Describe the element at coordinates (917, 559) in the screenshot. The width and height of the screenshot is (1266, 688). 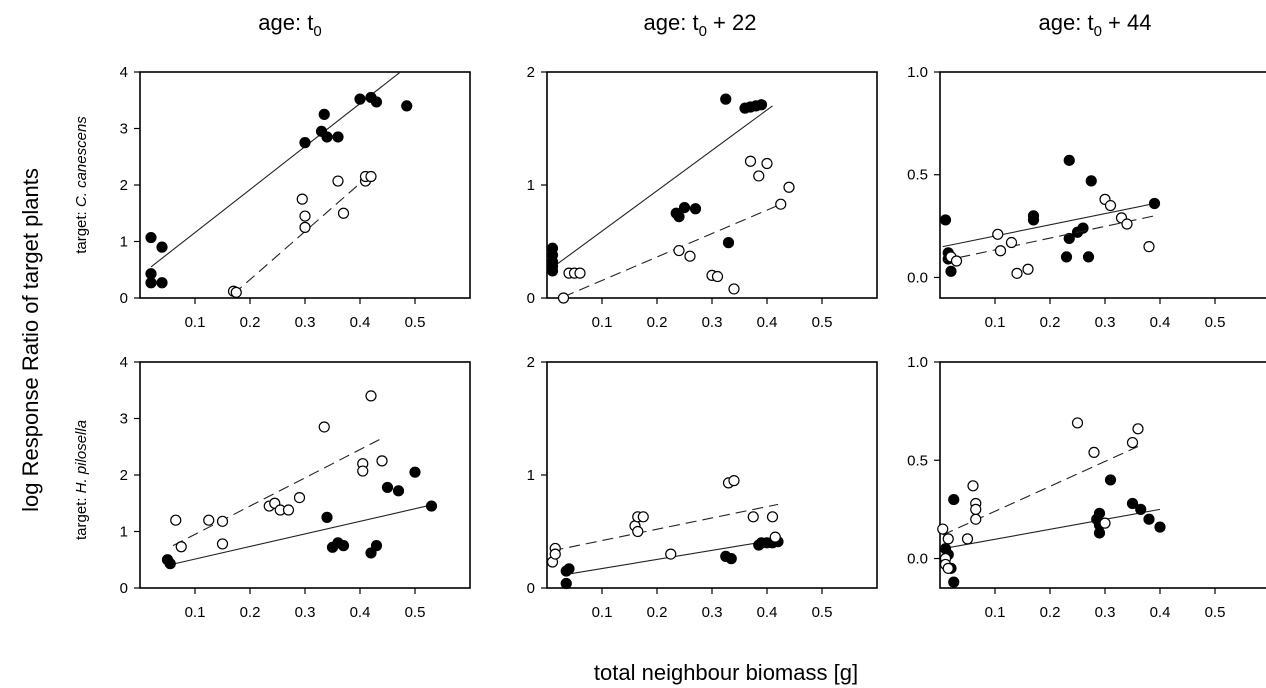
I see `y-tick-label: 0.0` at that location.